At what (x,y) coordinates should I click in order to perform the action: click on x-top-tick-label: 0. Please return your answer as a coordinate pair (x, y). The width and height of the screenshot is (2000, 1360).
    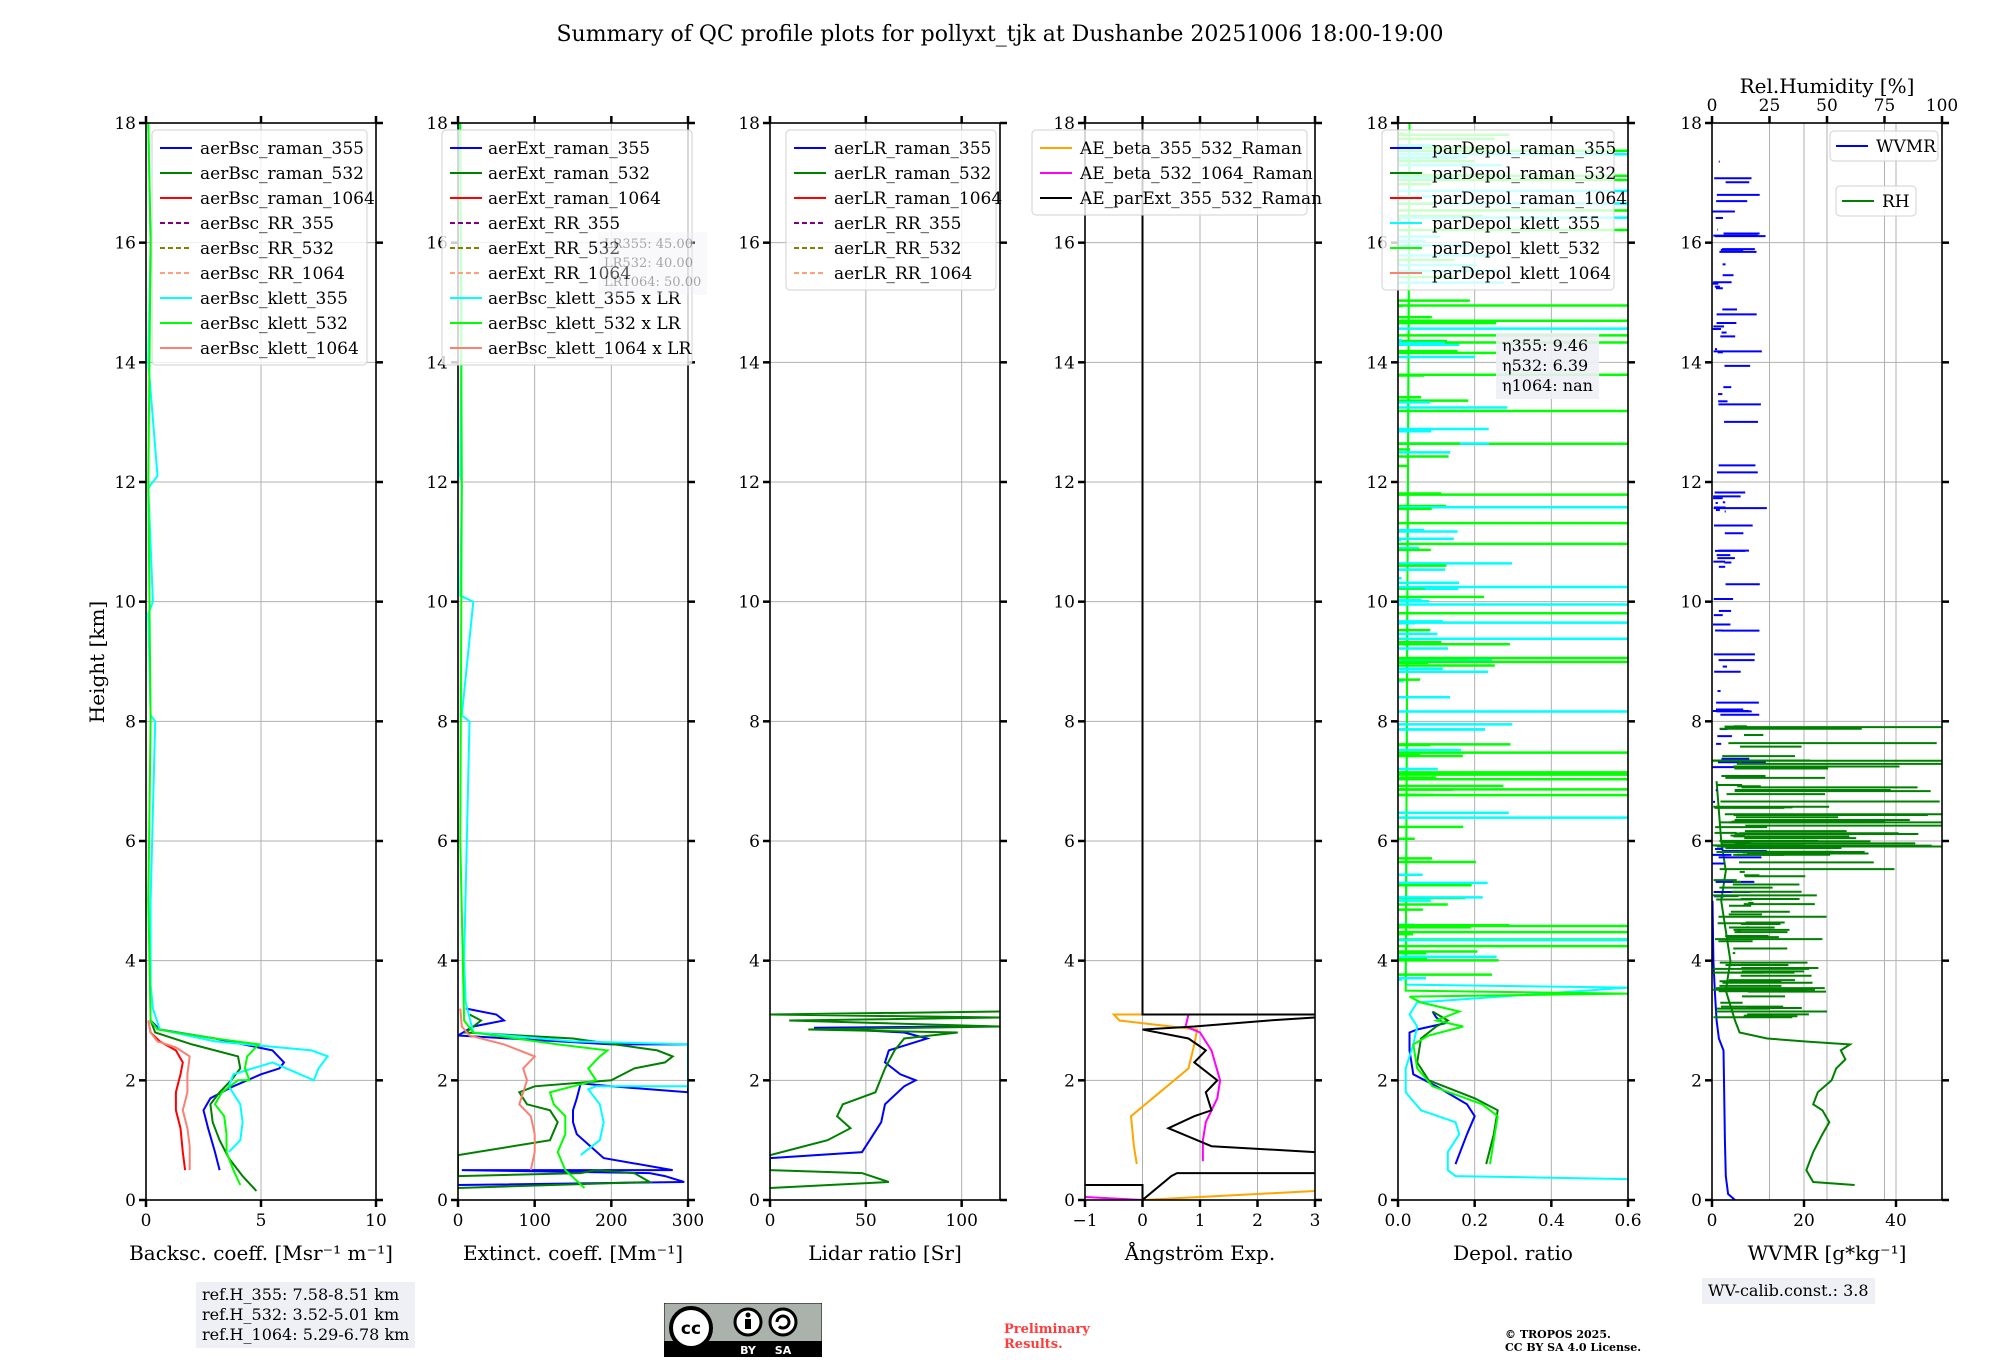
    Looking at the image, I should click on (1712, 106).